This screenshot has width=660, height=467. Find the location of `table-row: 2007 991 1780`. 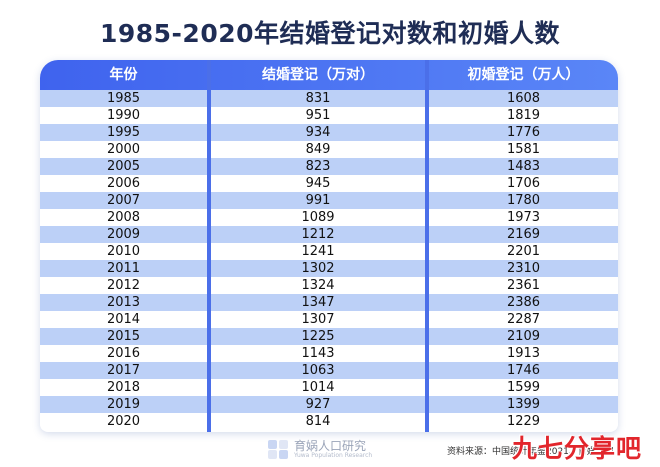

table-row: 2007 991 1780 is located at coordinates (329, 200).